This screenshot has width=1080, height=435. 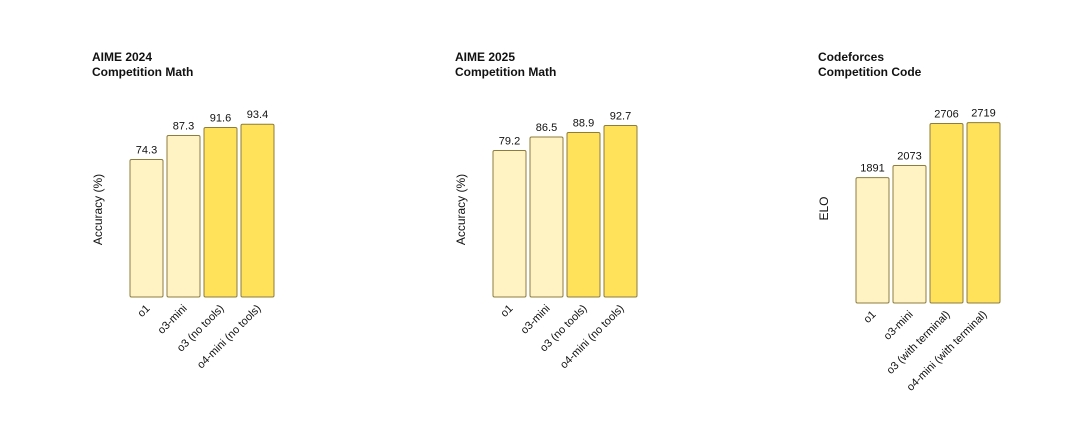 What do you see at coordinates (918, 343) in the screenshot?
I see `x-tick-label: o3 (with terminal)` at bounding box center [918, 343].